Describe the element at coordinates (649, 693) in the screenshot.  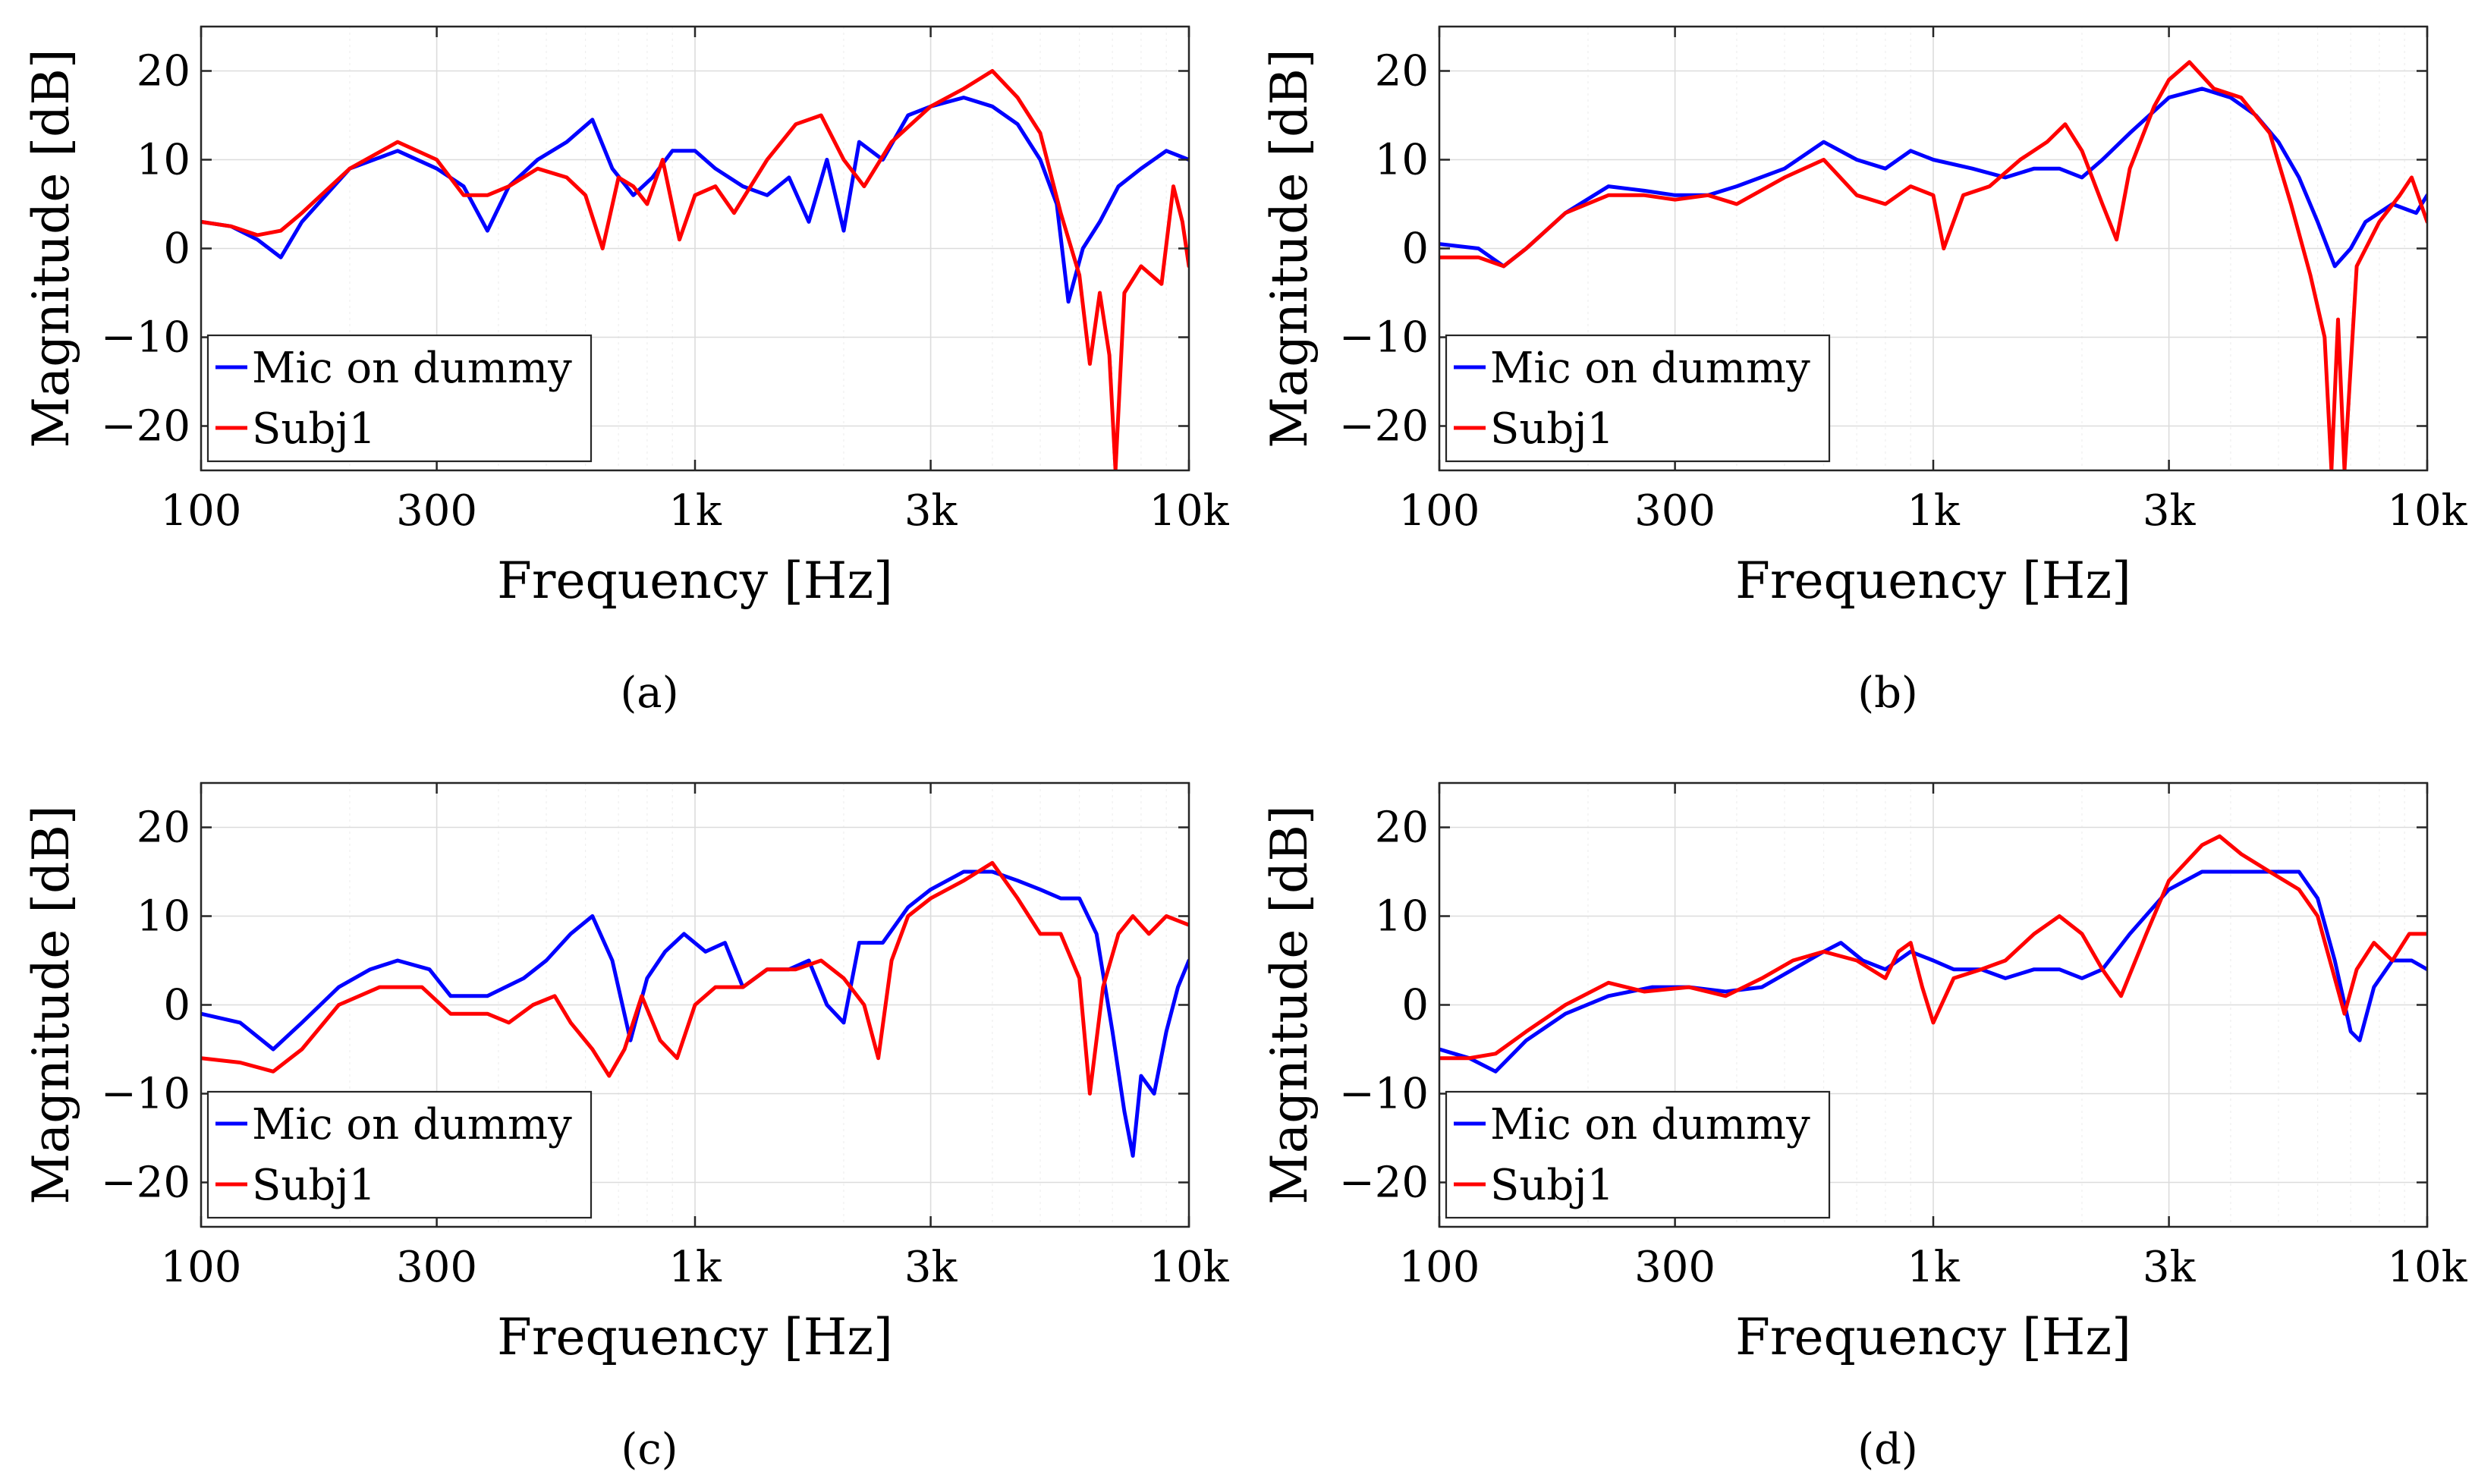
I see `panel-caption: (a)` at that location.